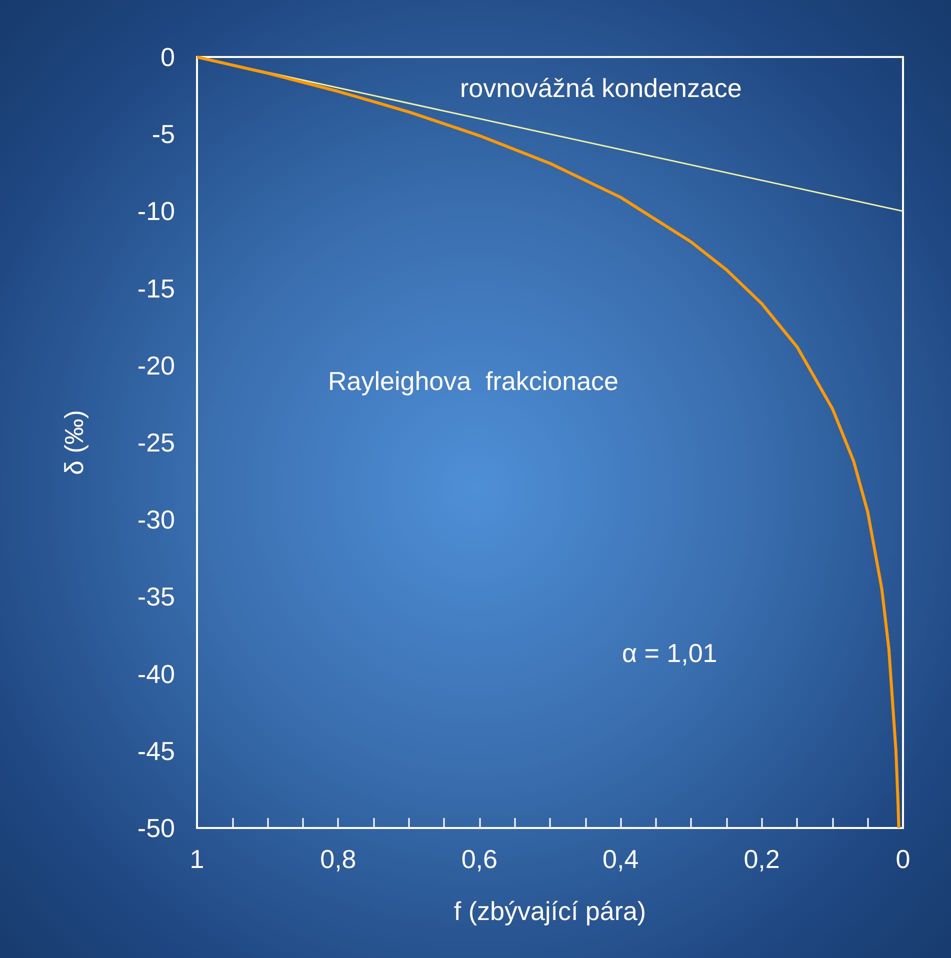 The width and height of the screenshot is (951, 958). I want to click on y-tick-label: -35, so click(156, 597).